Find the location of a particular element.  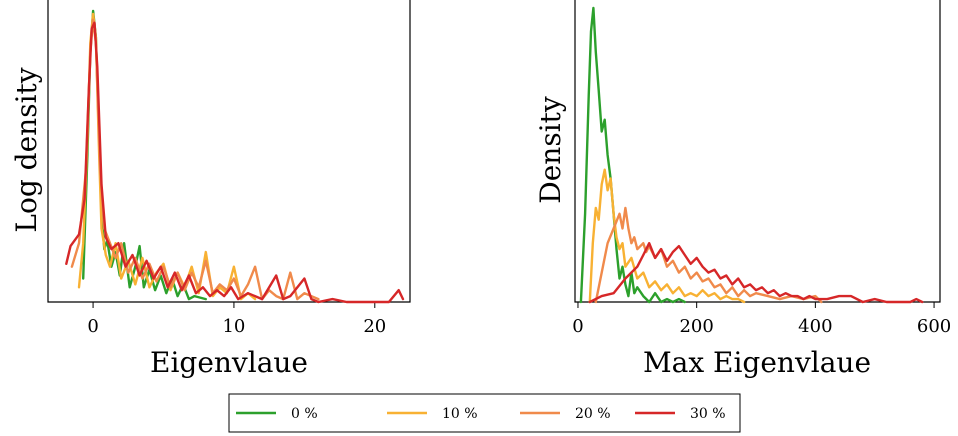

right-x-axis-label: Max Eigenvlaue is located at coordinates (757, 362).